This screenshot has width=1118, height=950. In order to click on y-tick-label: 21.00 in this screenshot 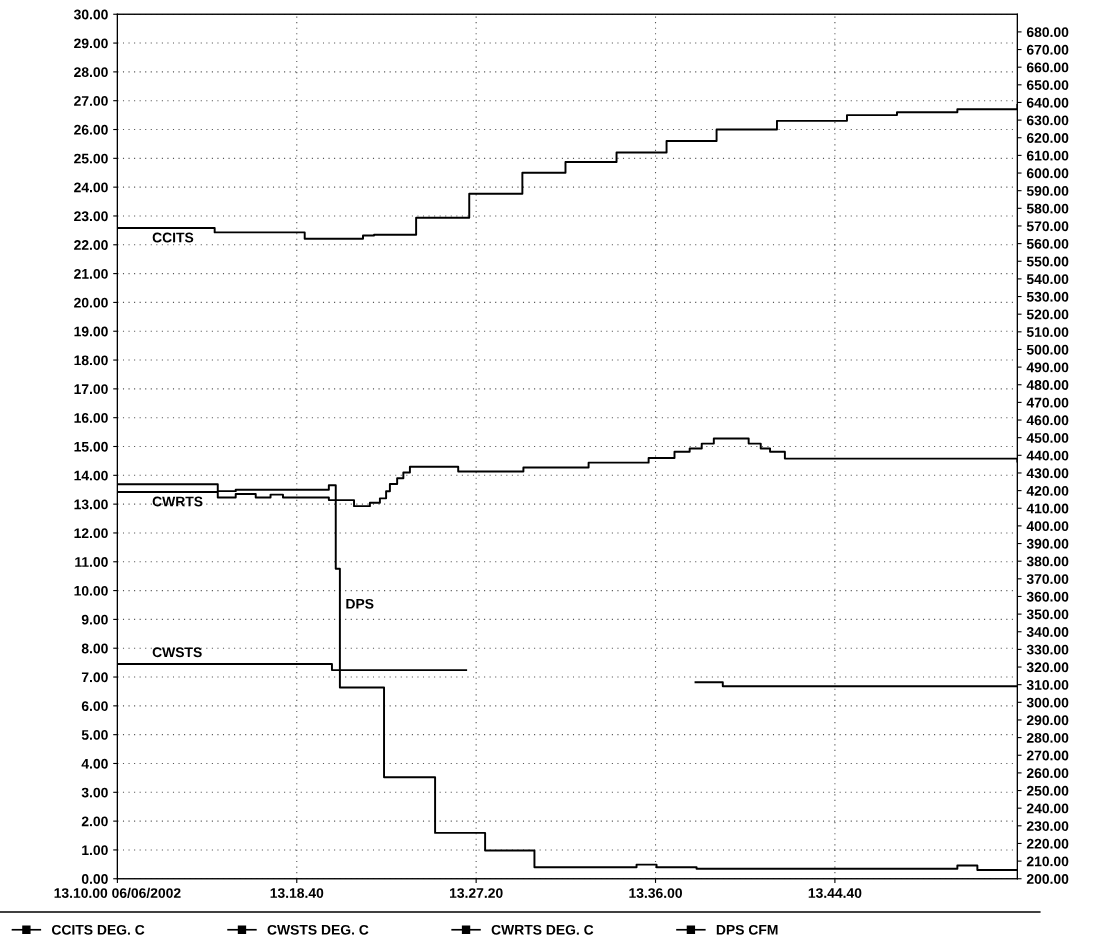, I will do `click(91, 273)`.